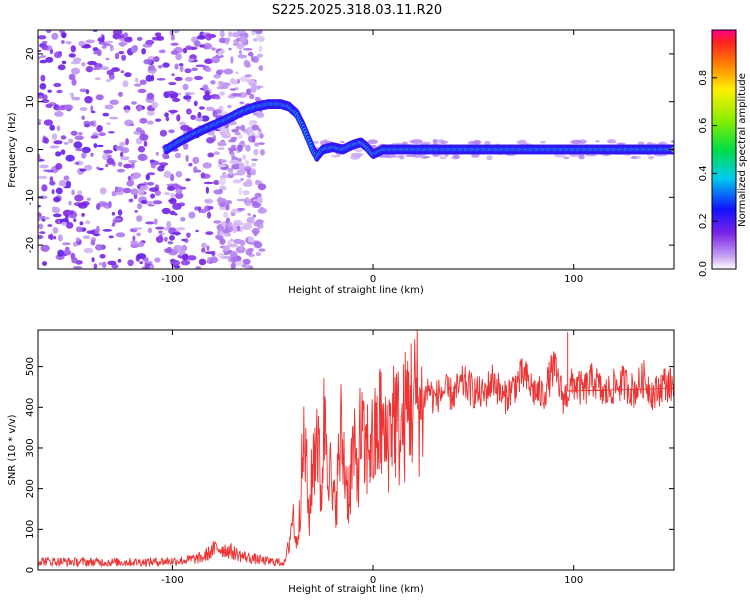  Describe the element at coordinates (742, 150) in the screenshot. I see `colorbar-label: Normalized spectral amplitude` at that location.